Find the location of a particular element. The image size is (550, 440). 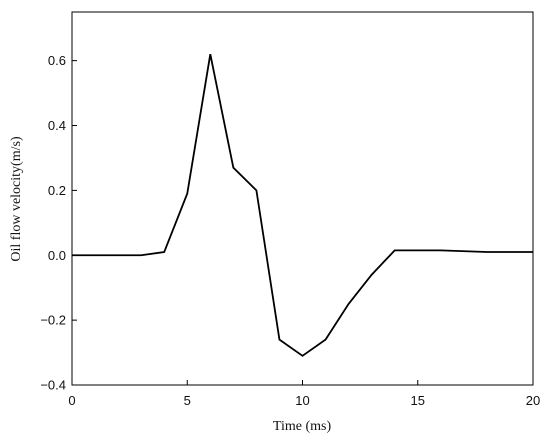

x-tick-label: 5 is located at coordinates (187, 400).